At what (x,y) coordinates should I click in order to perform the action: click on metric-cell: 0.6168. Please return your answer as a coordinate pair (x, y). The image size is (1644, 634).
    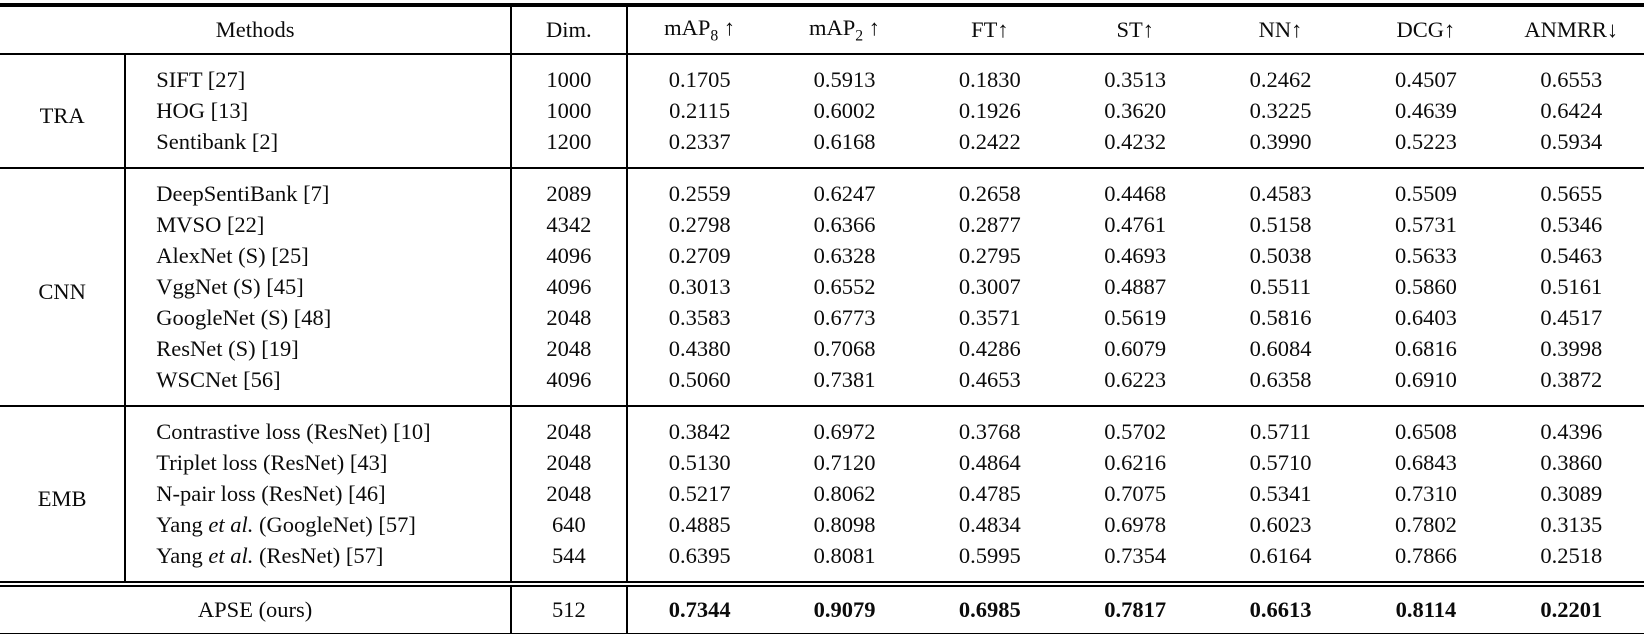
    Looking at the image, I should click on (844, 141).